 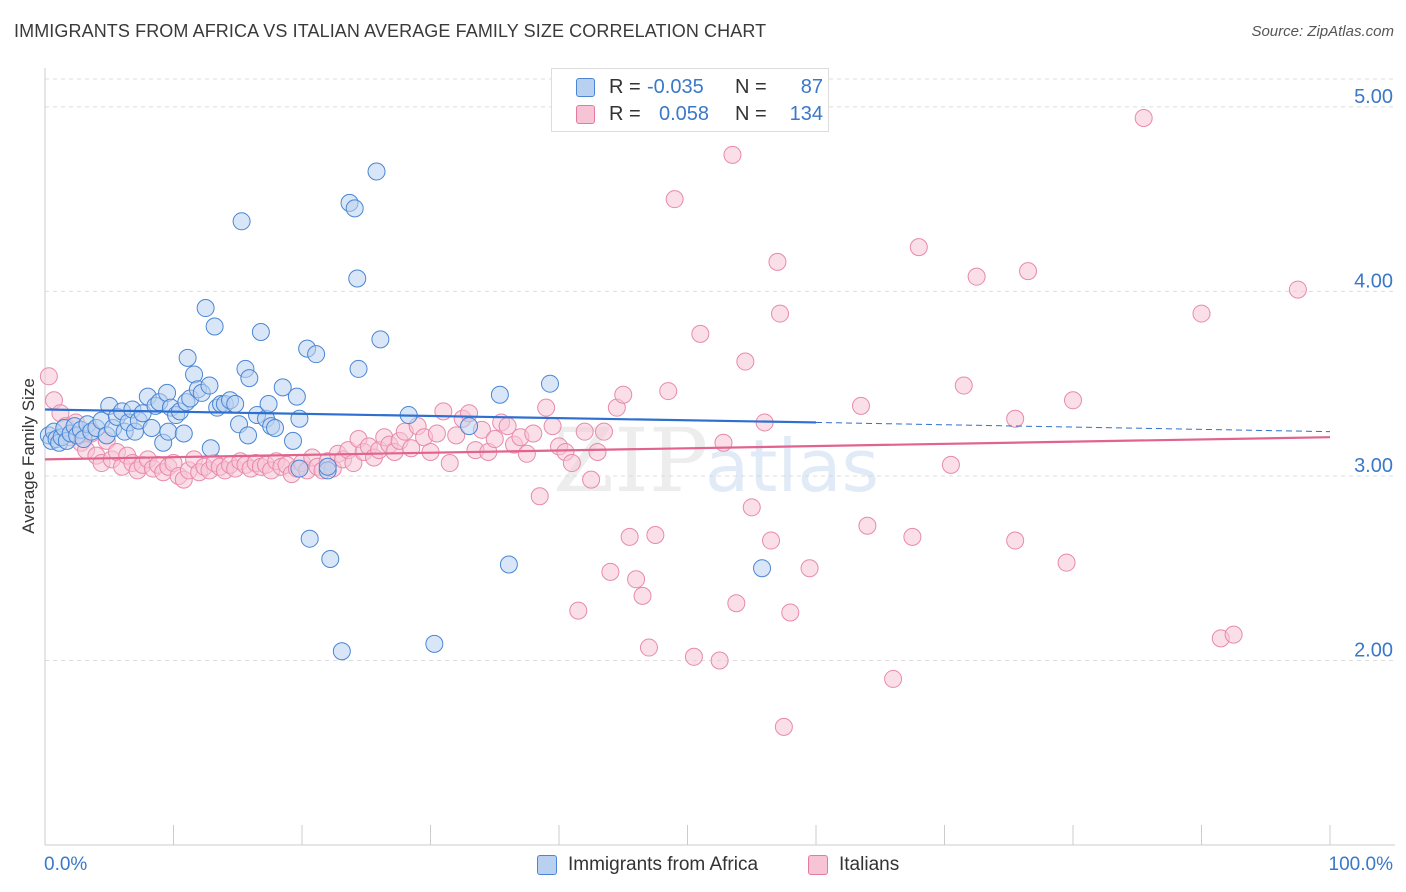 What do you see at coordinates (28, 456) in the screenshot?
I see `y-axis-label: Average Family Size` at bounding box center [28, 456].